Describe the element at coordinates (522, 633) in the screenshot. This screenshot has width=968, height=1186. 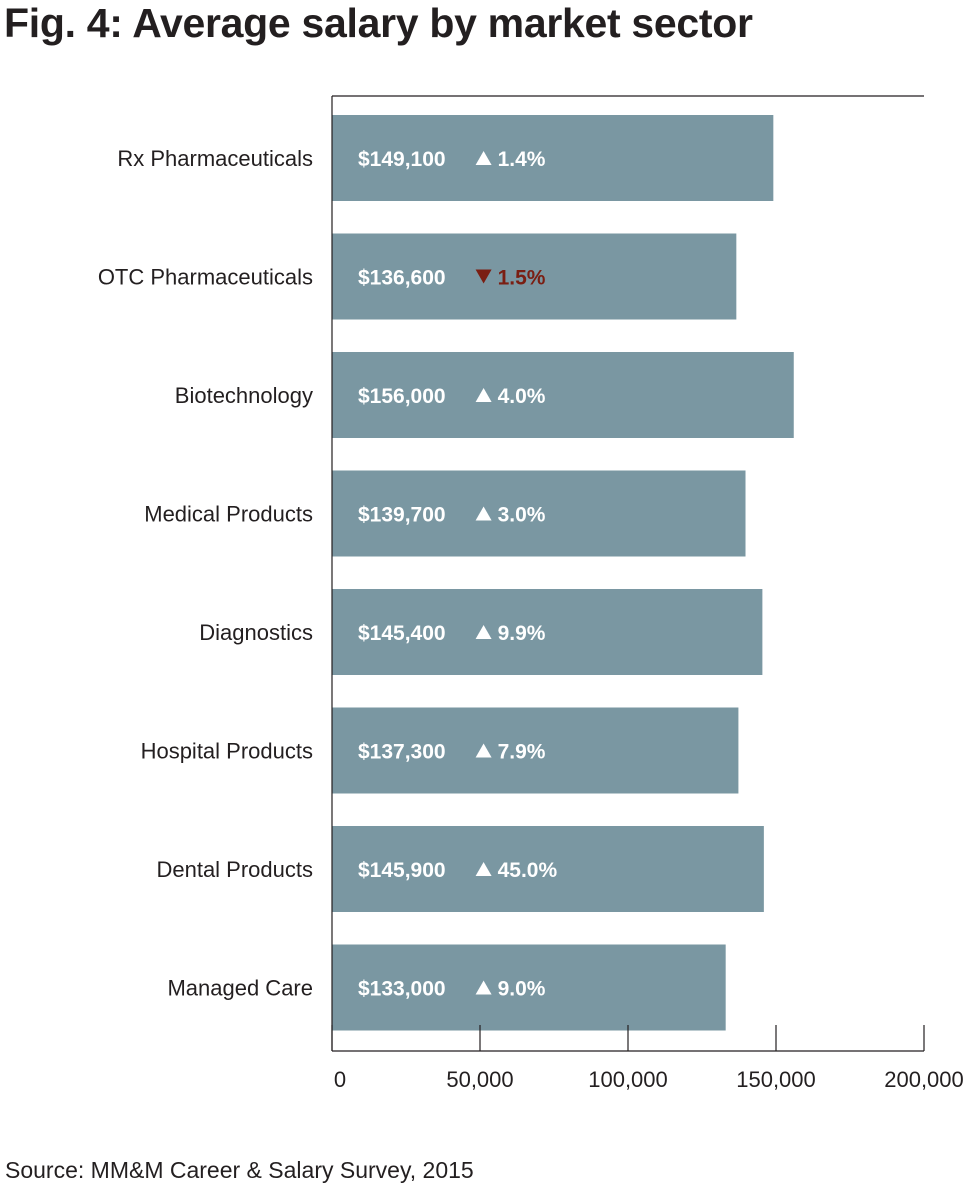
I see `change-label: 9.9%` at that location.